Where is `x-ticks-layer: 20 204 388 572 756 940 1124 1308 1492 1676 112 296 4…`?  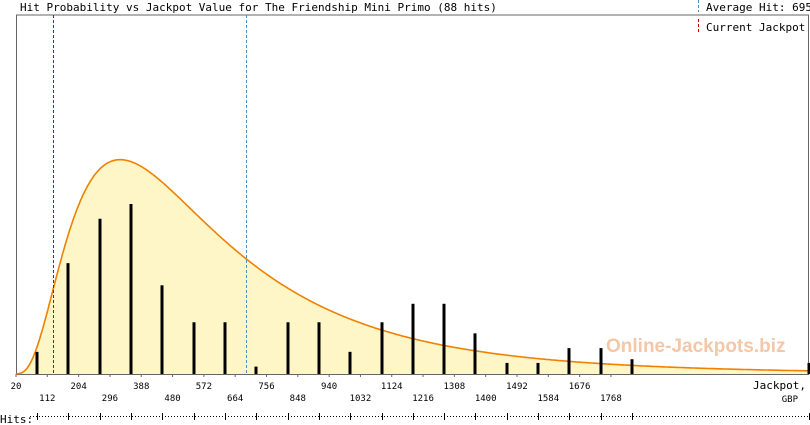 x-ticks-layer: 20 204 388 572 756 940 1124 1308 1492 1676 112 296 4… is located at coordinates (316, 389).